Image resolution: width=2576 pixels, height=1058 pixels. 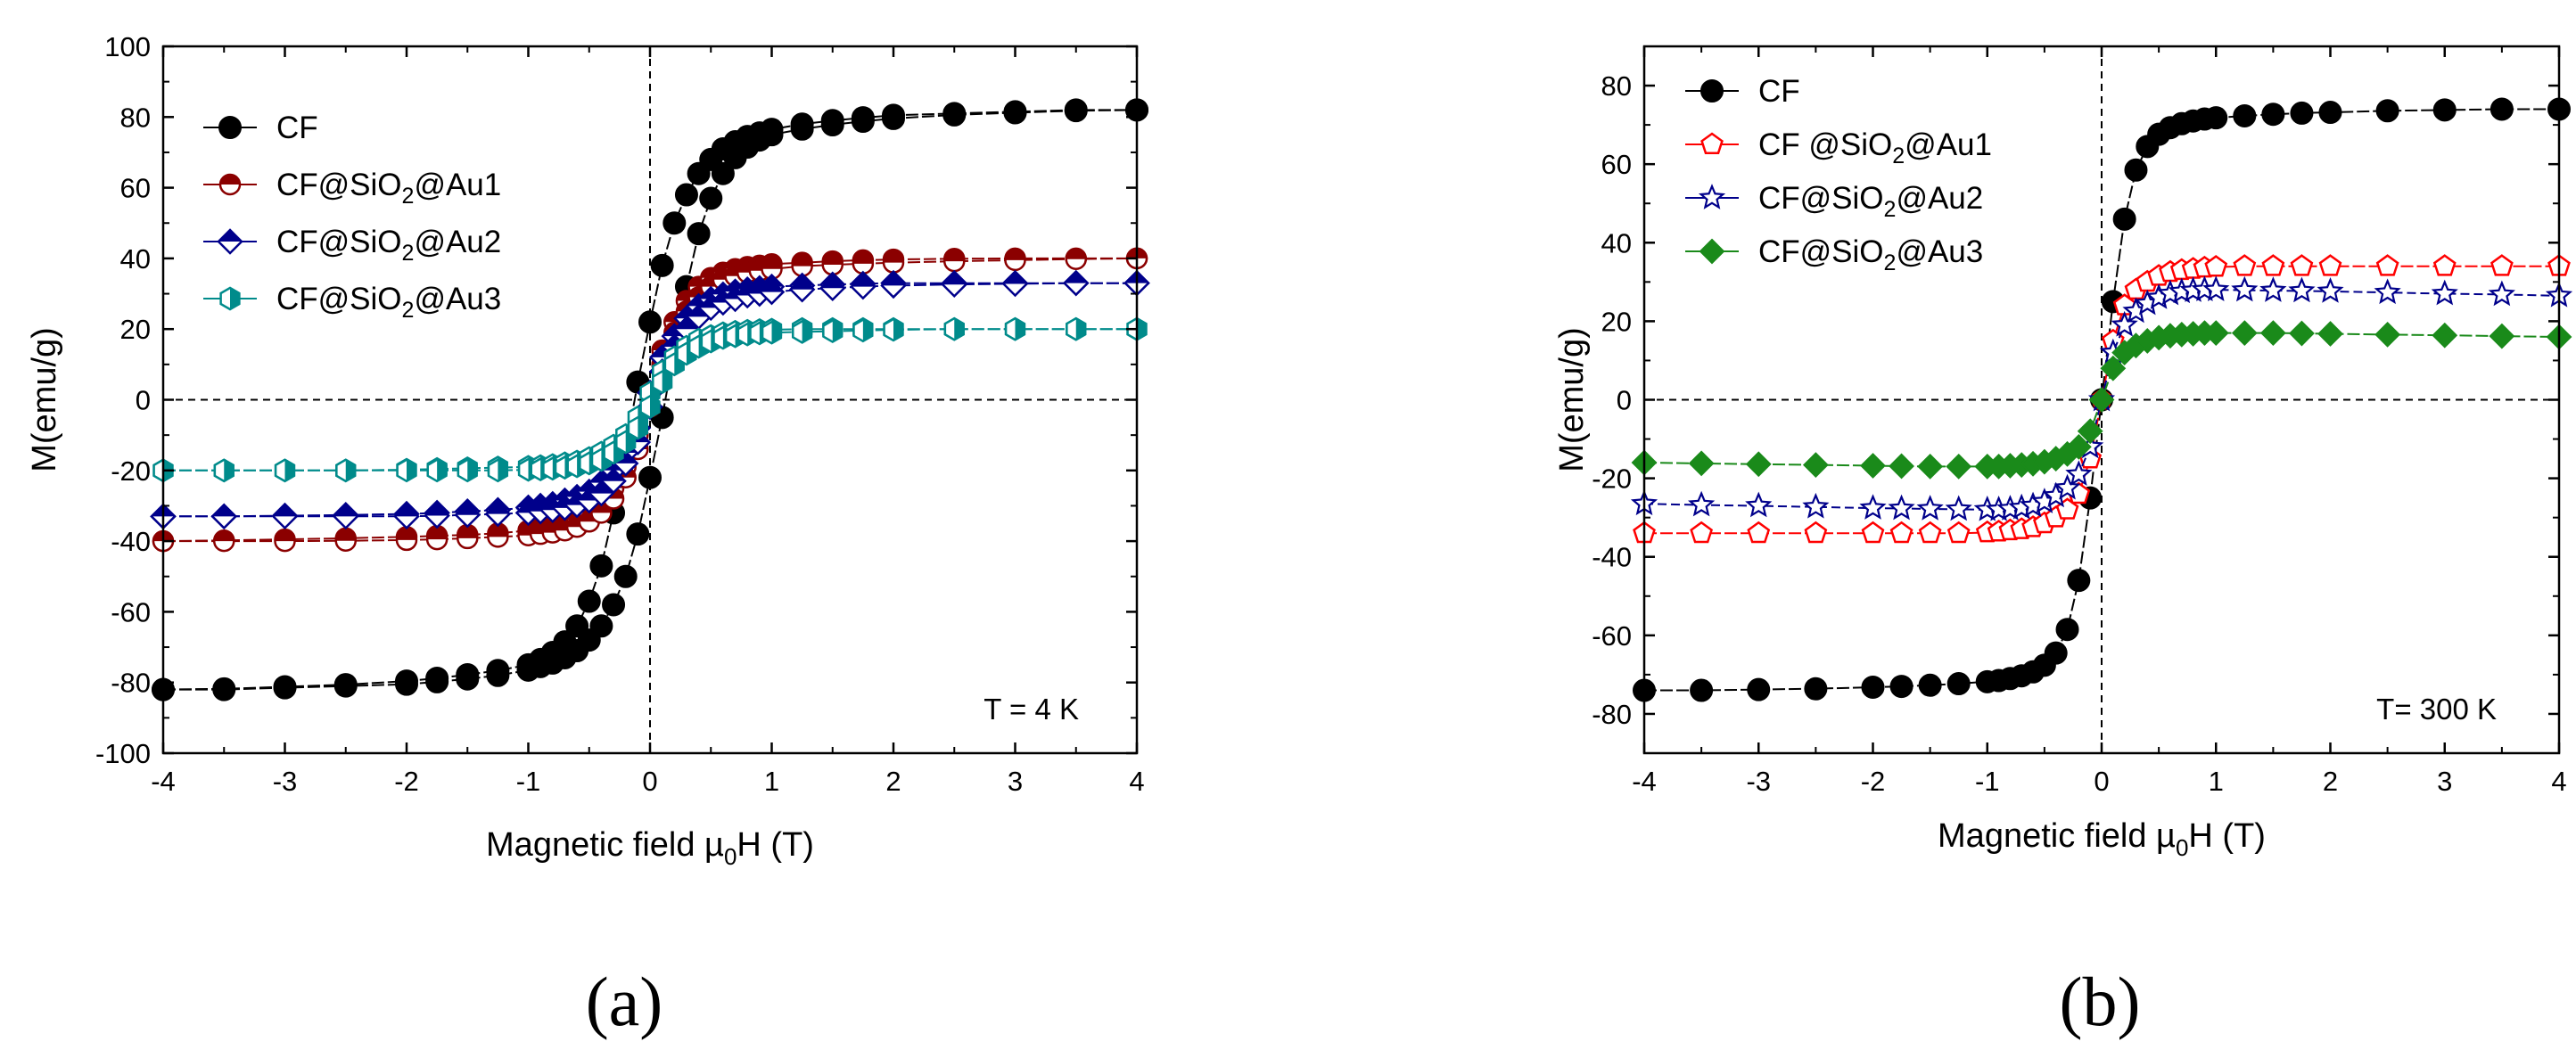 I want to click on y-tick-label: -40, so click(x=131, y=541).